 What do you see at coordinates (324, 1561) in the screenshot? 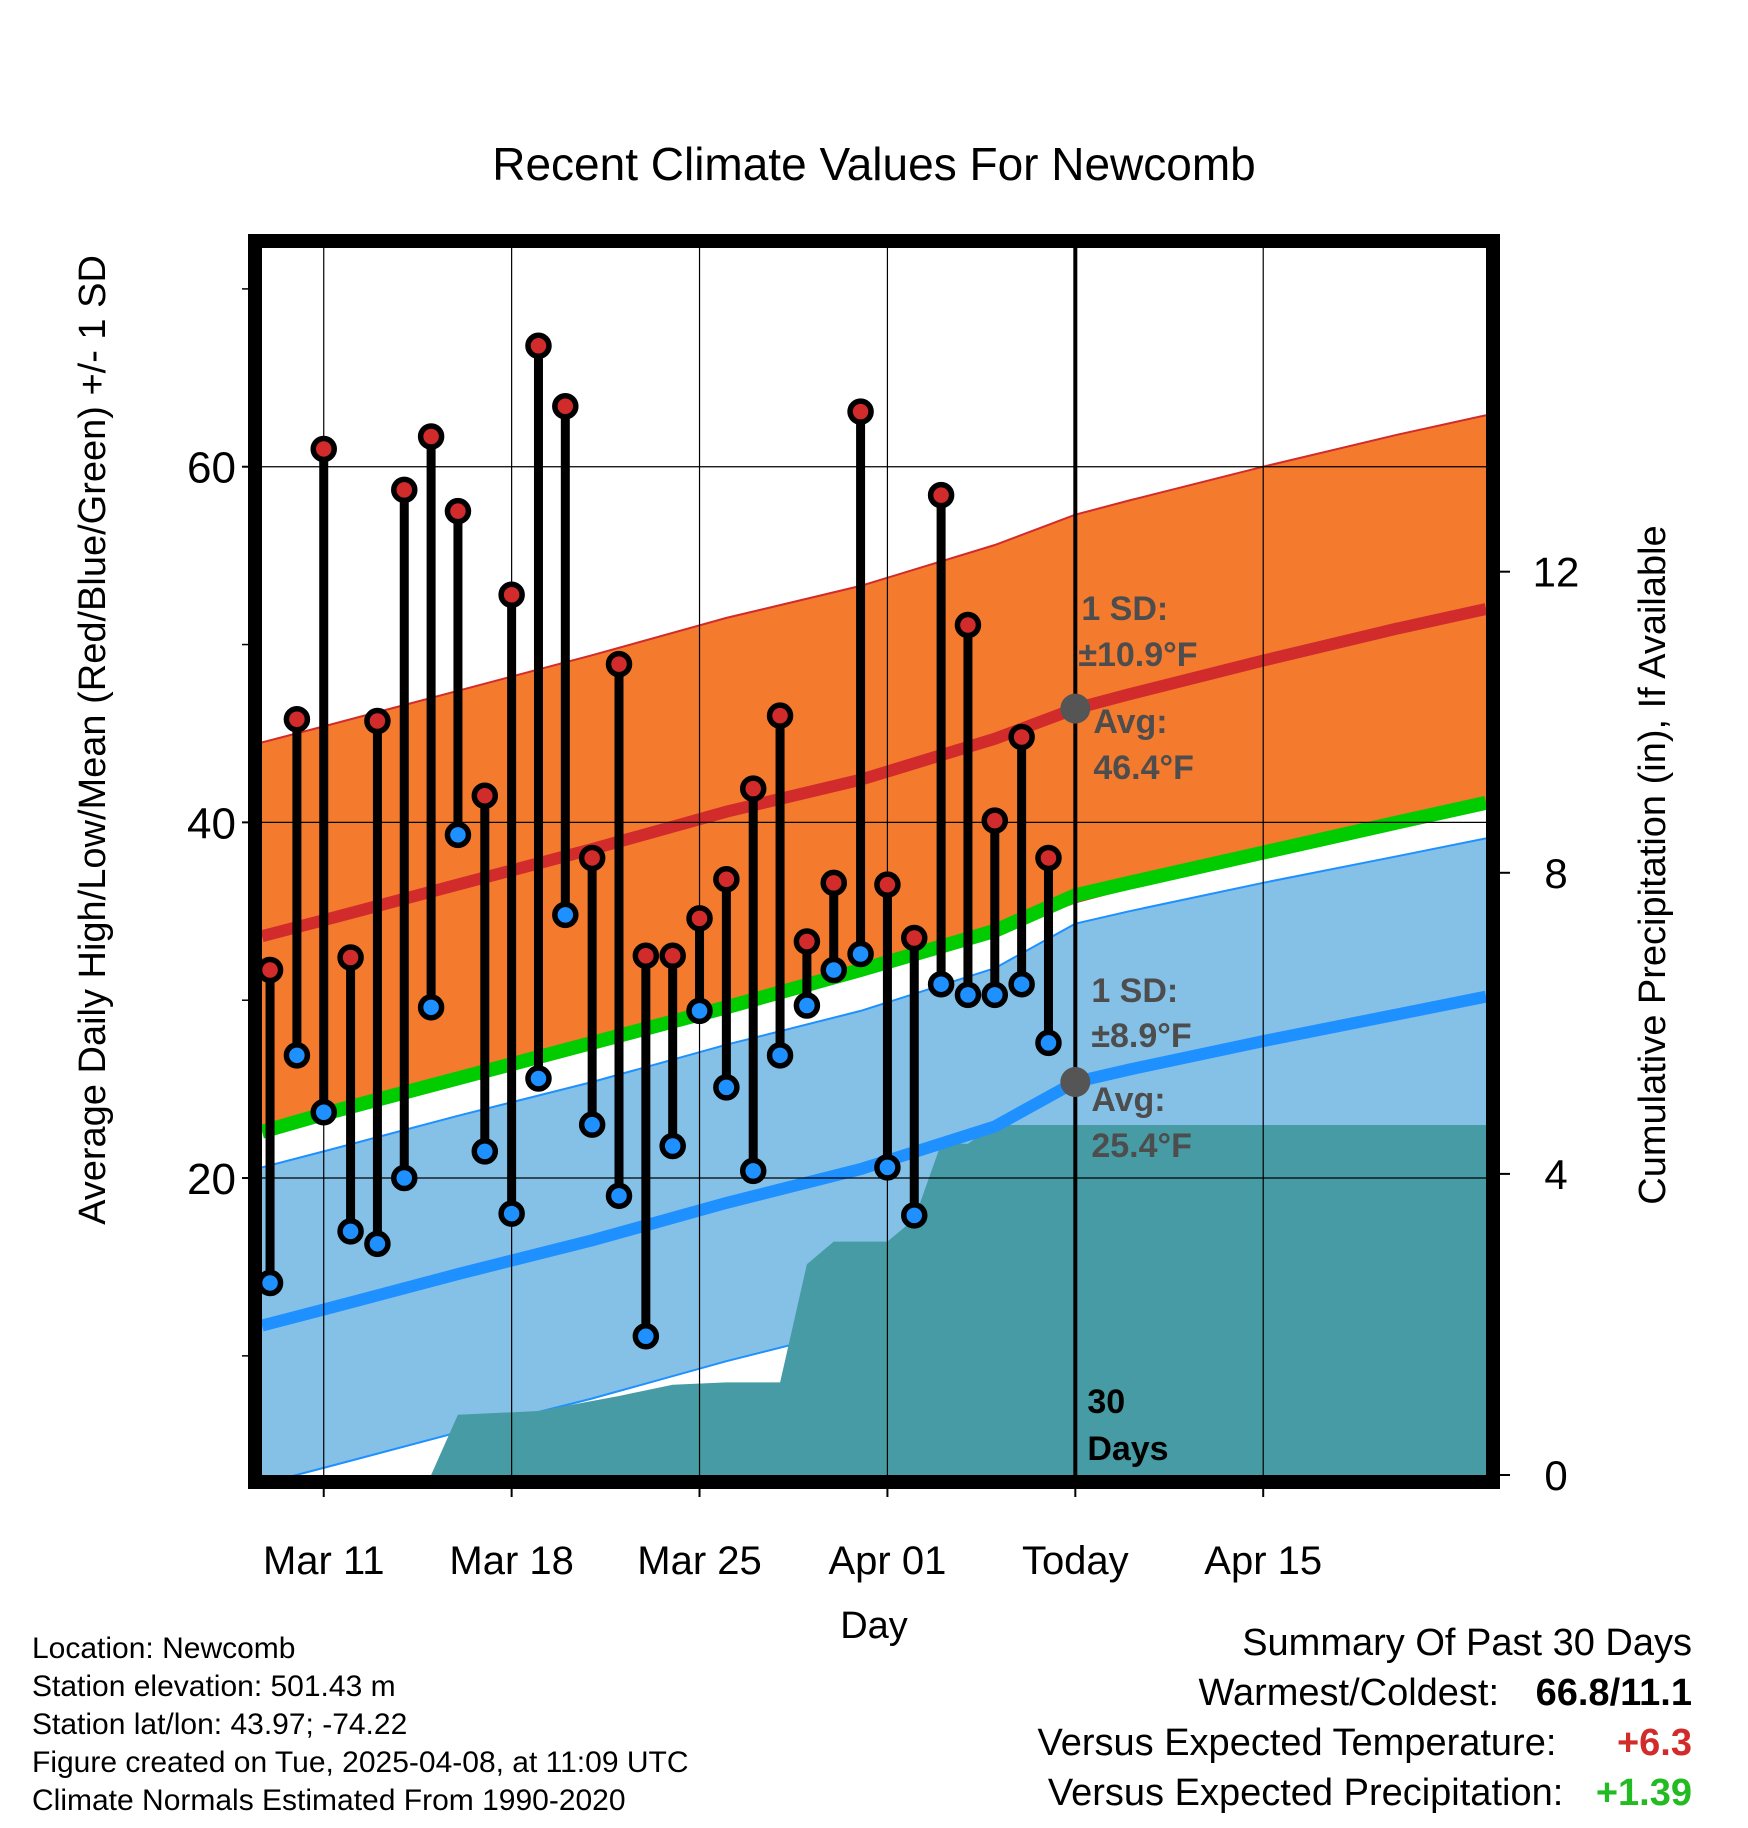
I see `x-tick-label: Mar 11` at bounding box center [324, 1561].